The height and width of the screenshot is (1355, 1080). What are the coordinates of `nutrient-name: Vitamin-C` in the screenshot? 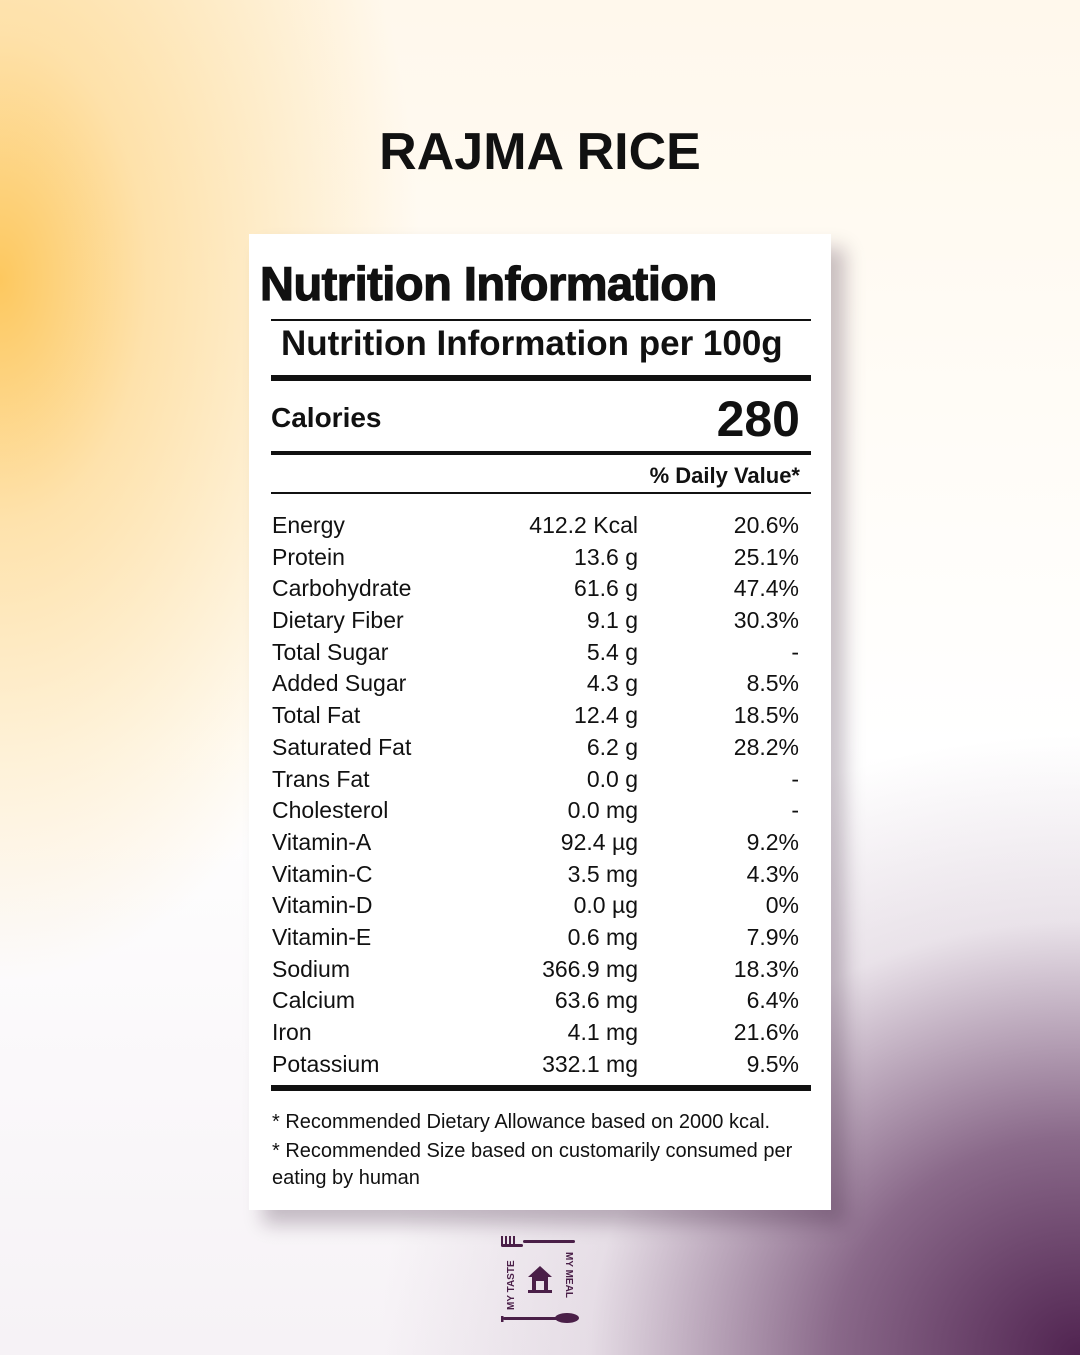 It's located at (322, 873).